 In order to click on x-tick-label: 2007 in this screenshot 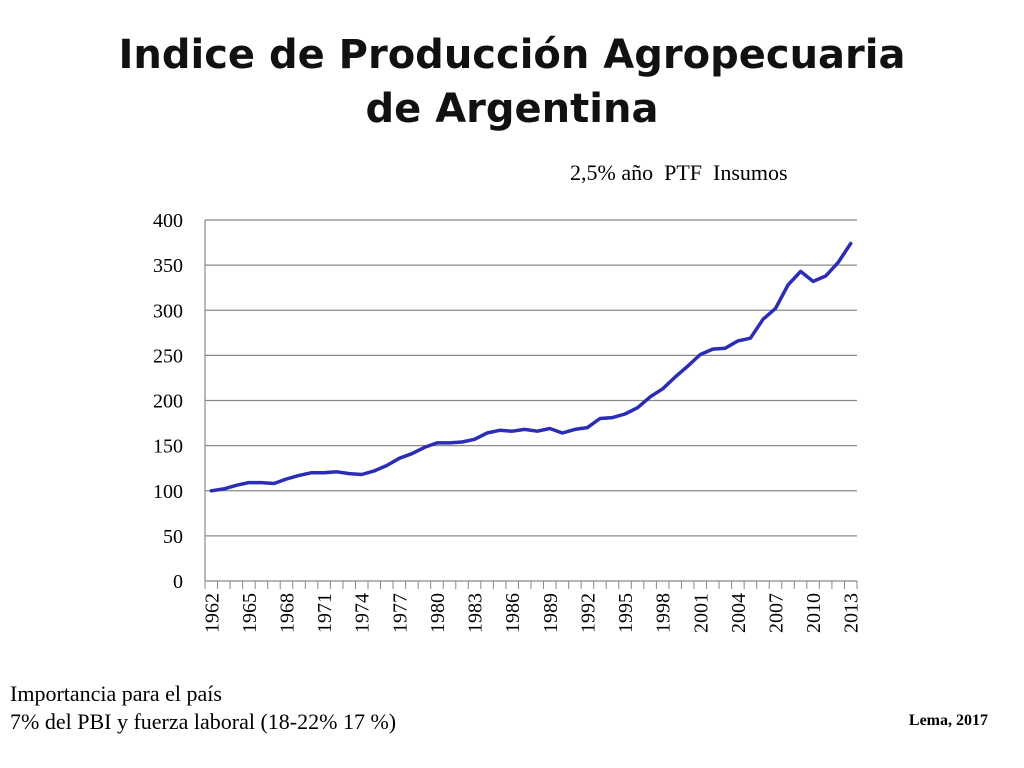, I will do `click(777, 613)`.